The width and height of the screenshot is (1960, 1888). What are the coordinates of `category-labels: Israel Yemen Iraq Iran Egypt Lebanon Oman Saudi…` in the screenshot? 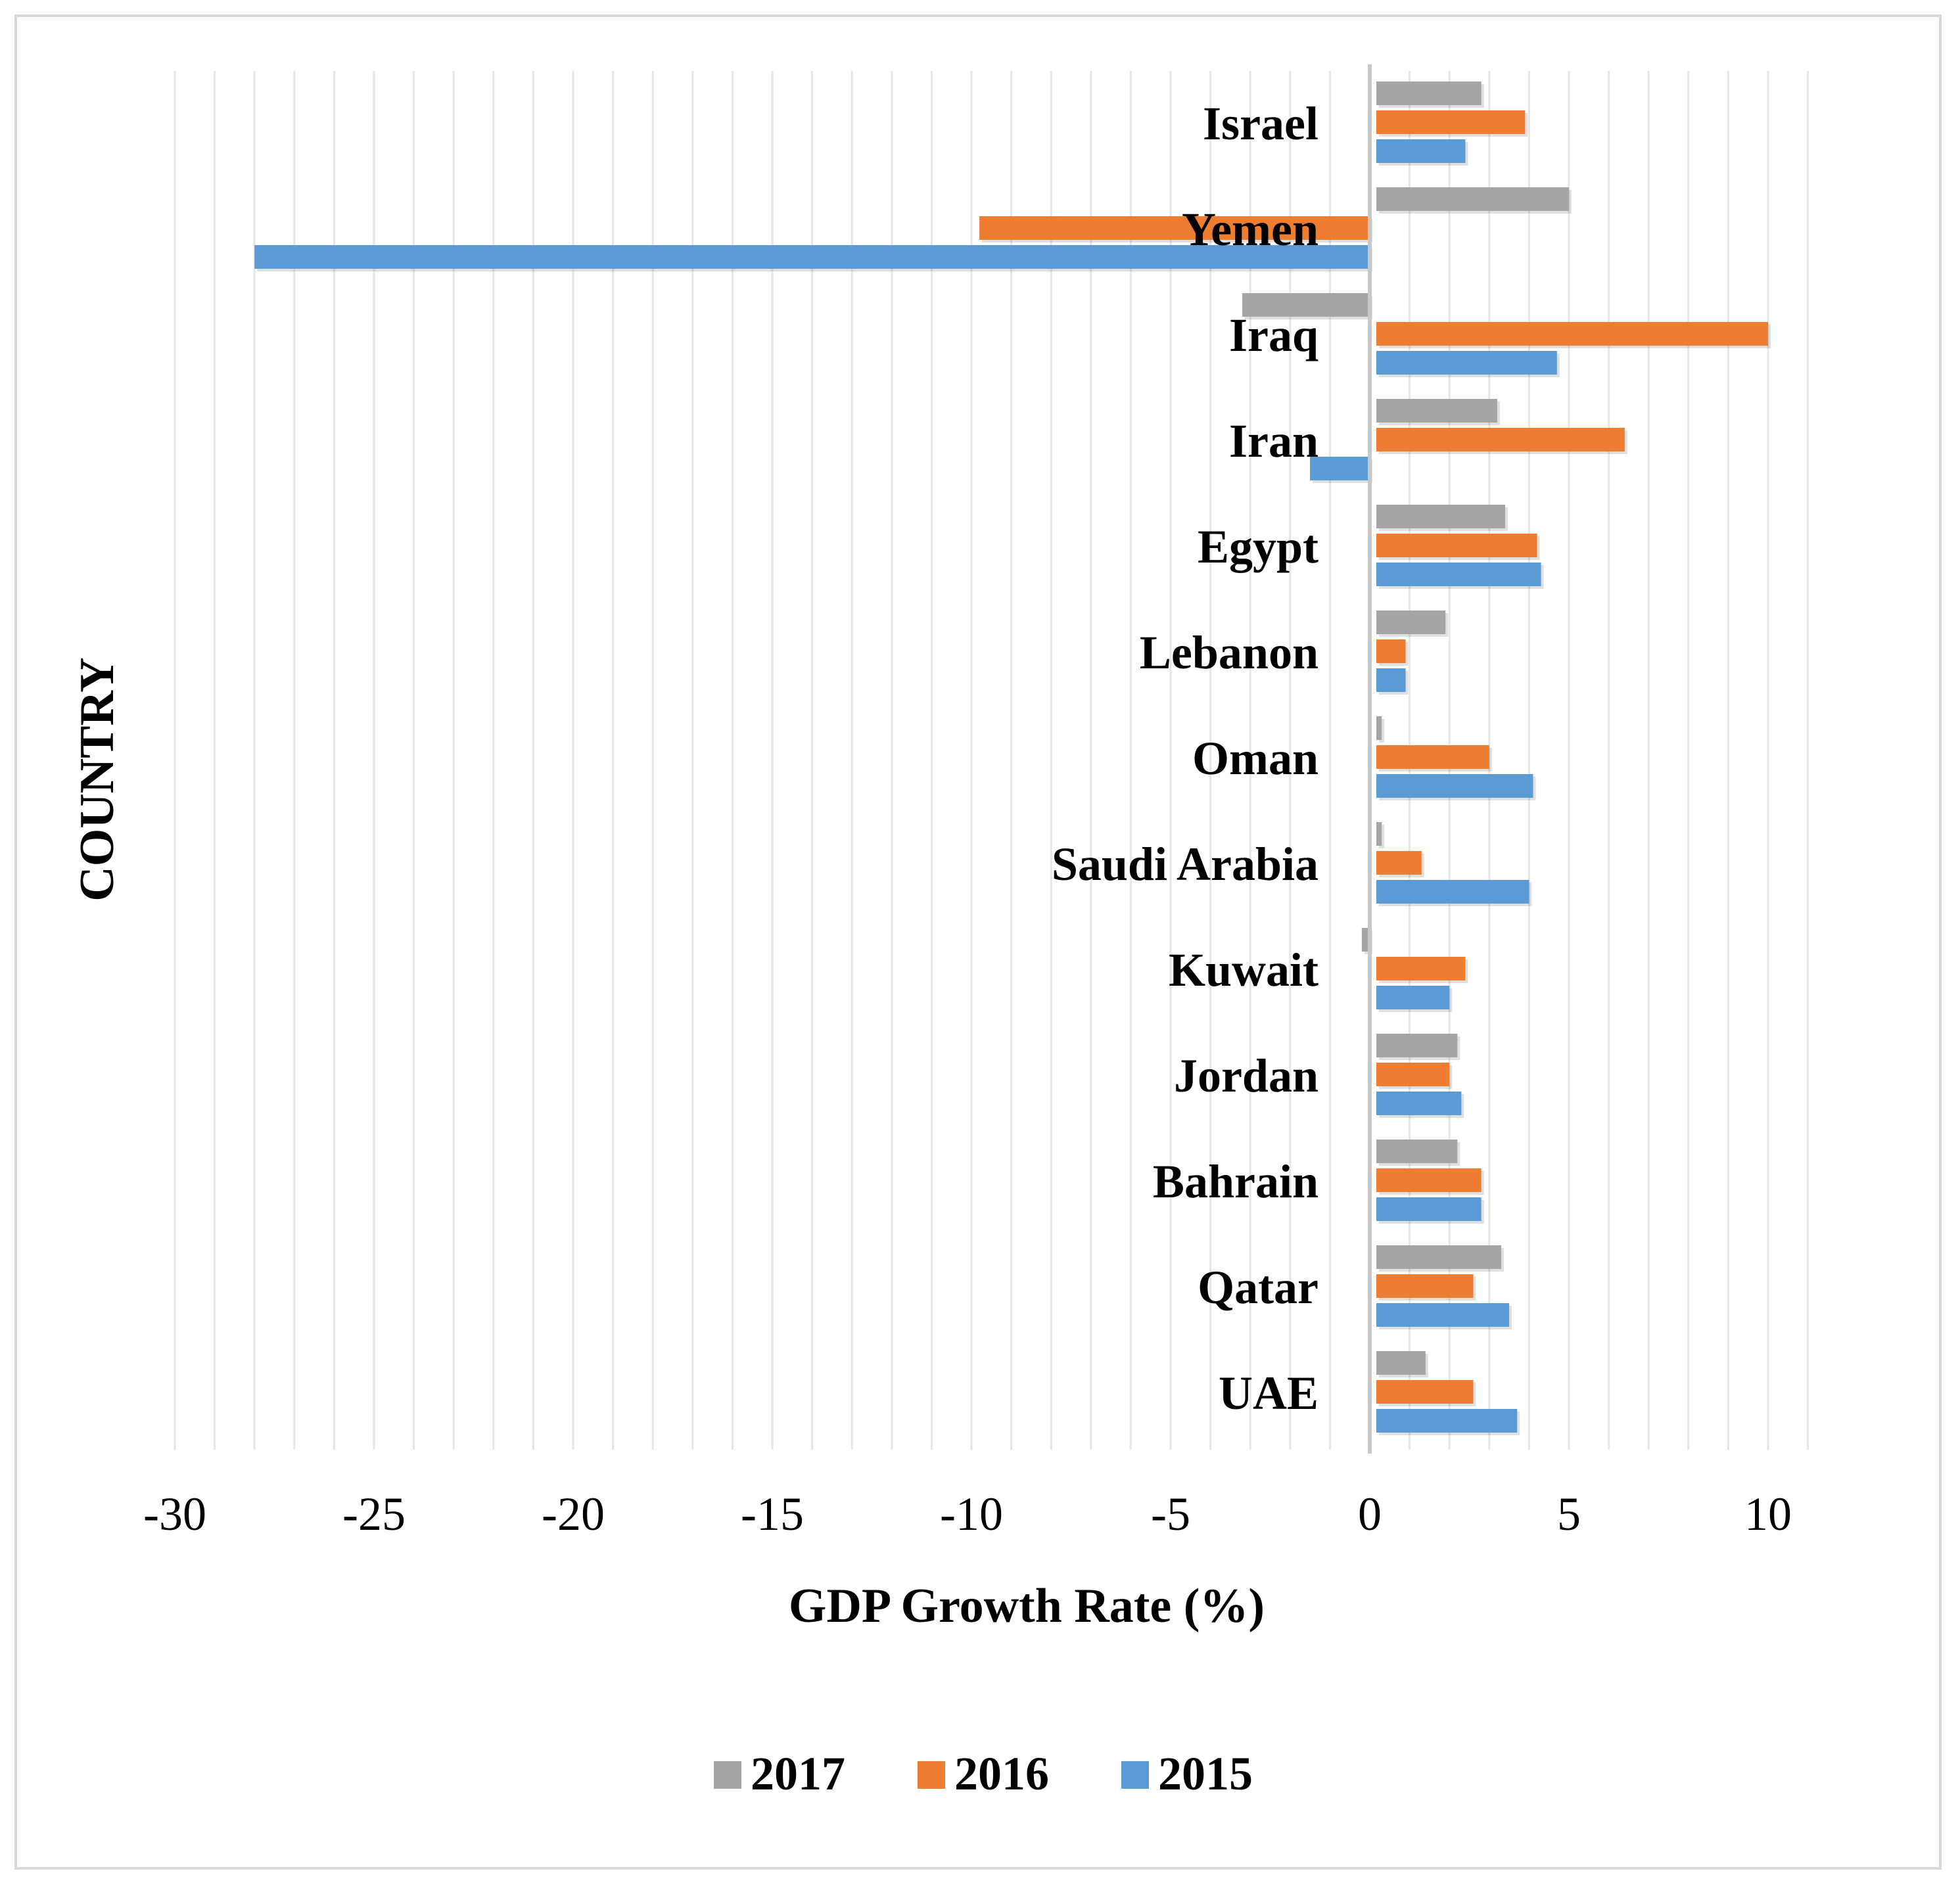 It's located at (1185, 758).